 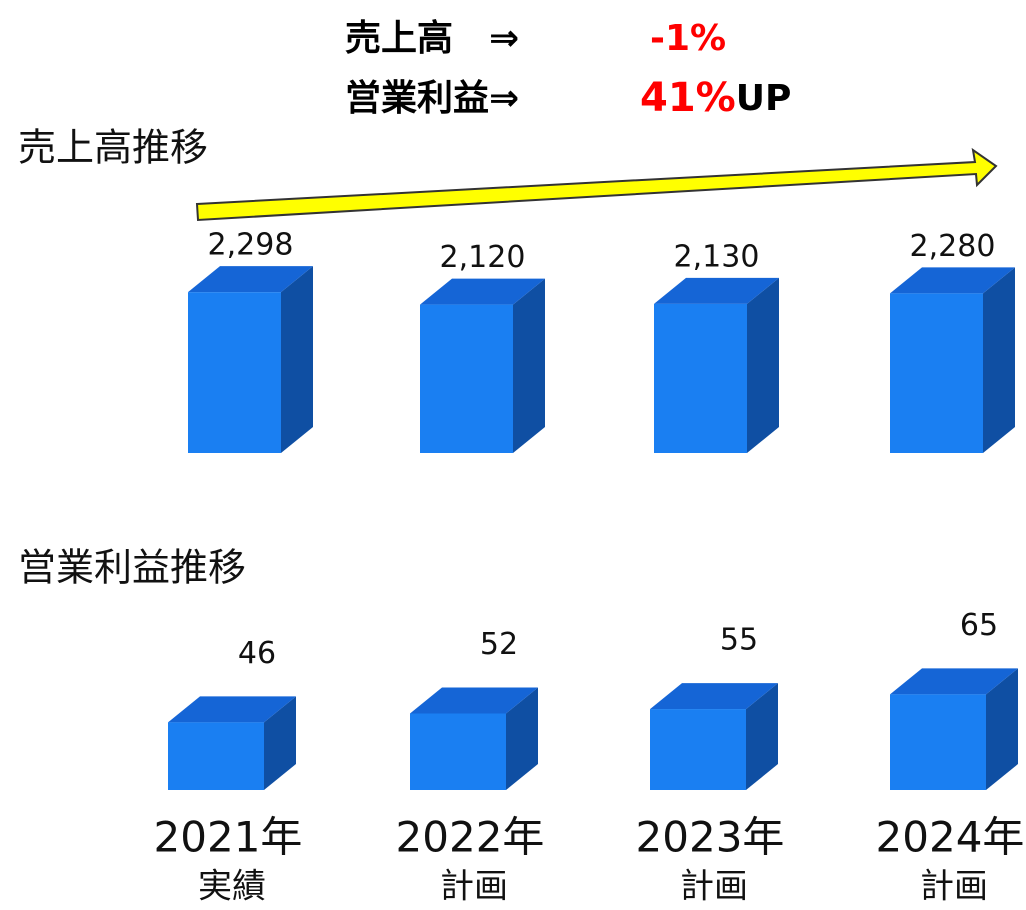 What do you see at coordinates (257, 653) in the screenshot?
I see `value-label: 46` at bounding box center [257, 653].